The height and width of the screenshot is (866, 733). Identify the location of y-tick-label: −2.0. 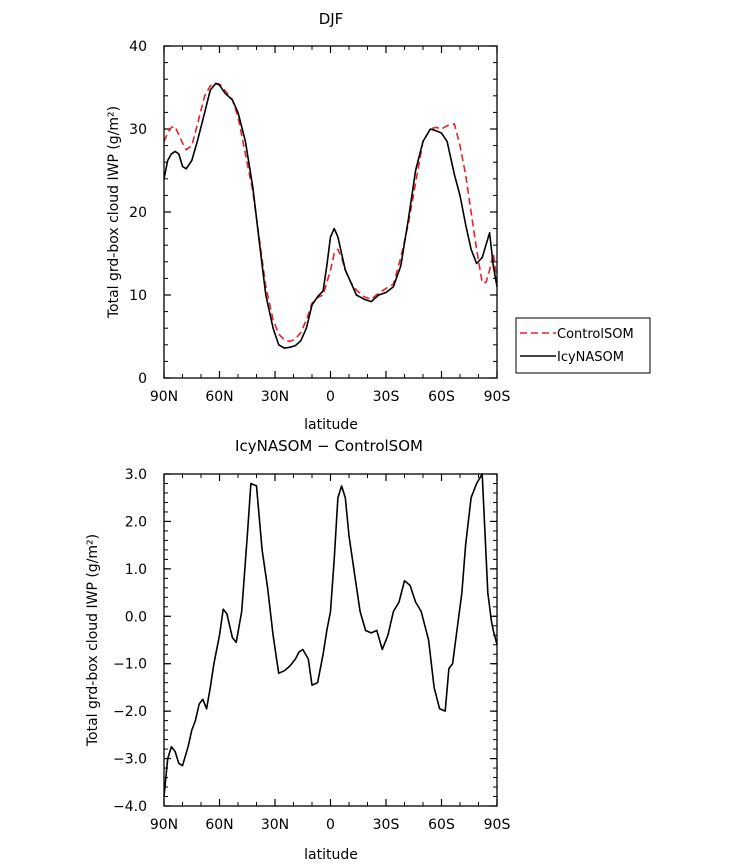
(130, 712).